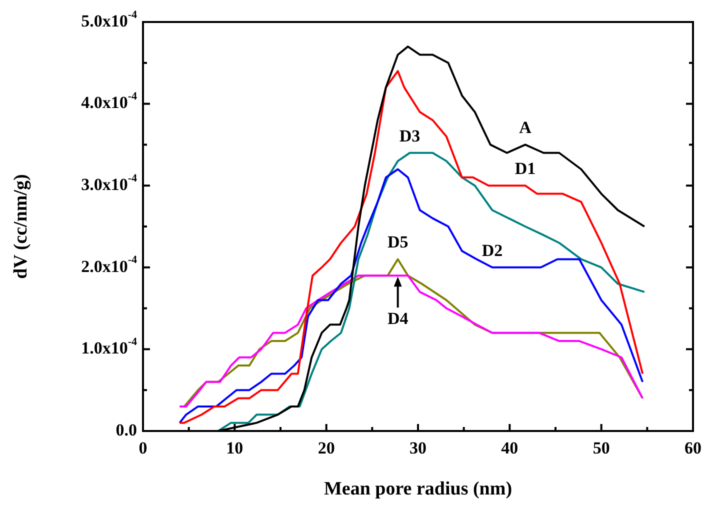 Image resolution: width=705 pixels, height=505 pixels. Describe the element at coordinates (492, 250) in the screenshot. I see `annotation: D2` at that location.